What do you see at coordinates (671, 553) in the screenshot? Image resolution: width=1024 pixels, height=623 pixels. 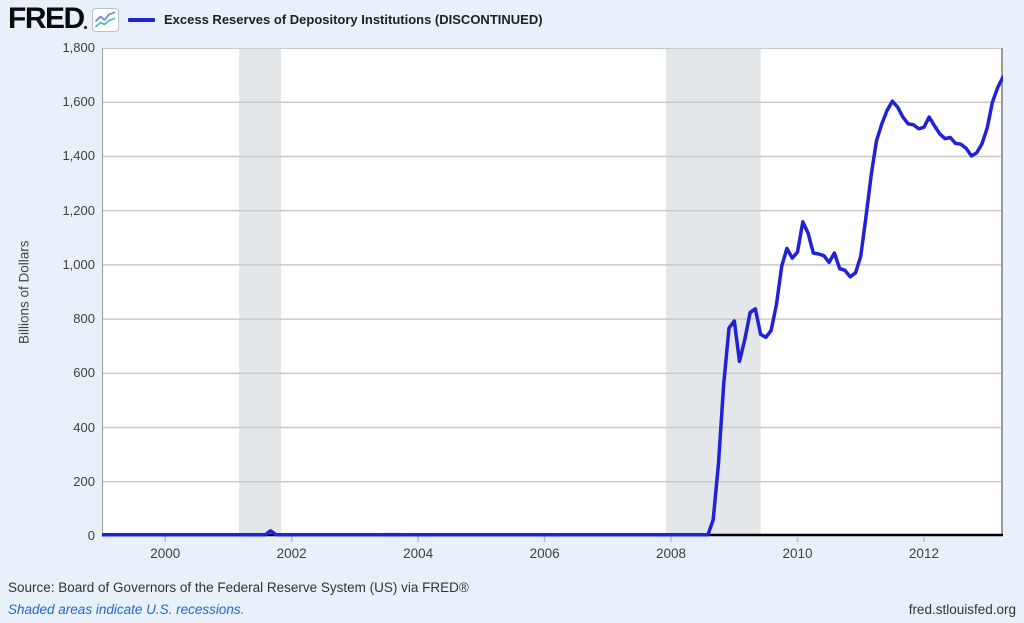 I see `x-tick-label: 2008` at bounding box center [671, 553].